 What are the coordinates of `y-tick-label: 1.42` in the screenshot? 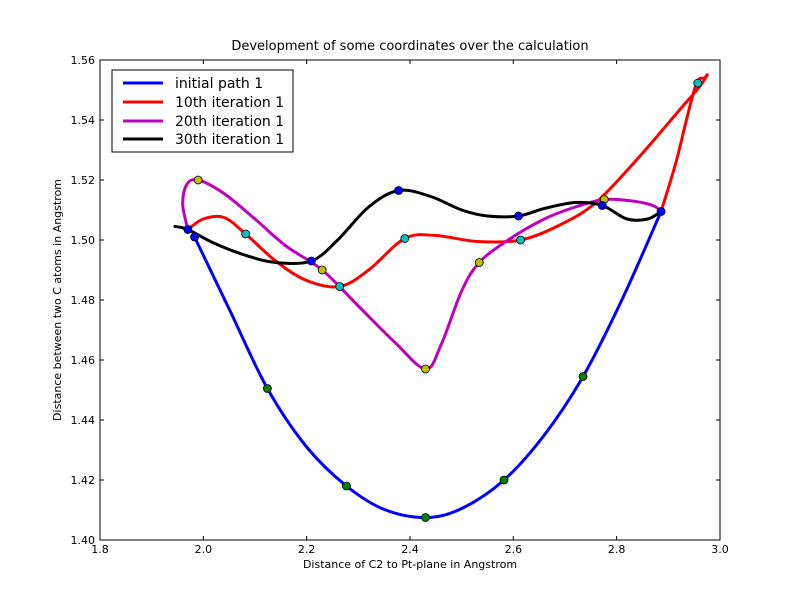 It's located at (83, 480).